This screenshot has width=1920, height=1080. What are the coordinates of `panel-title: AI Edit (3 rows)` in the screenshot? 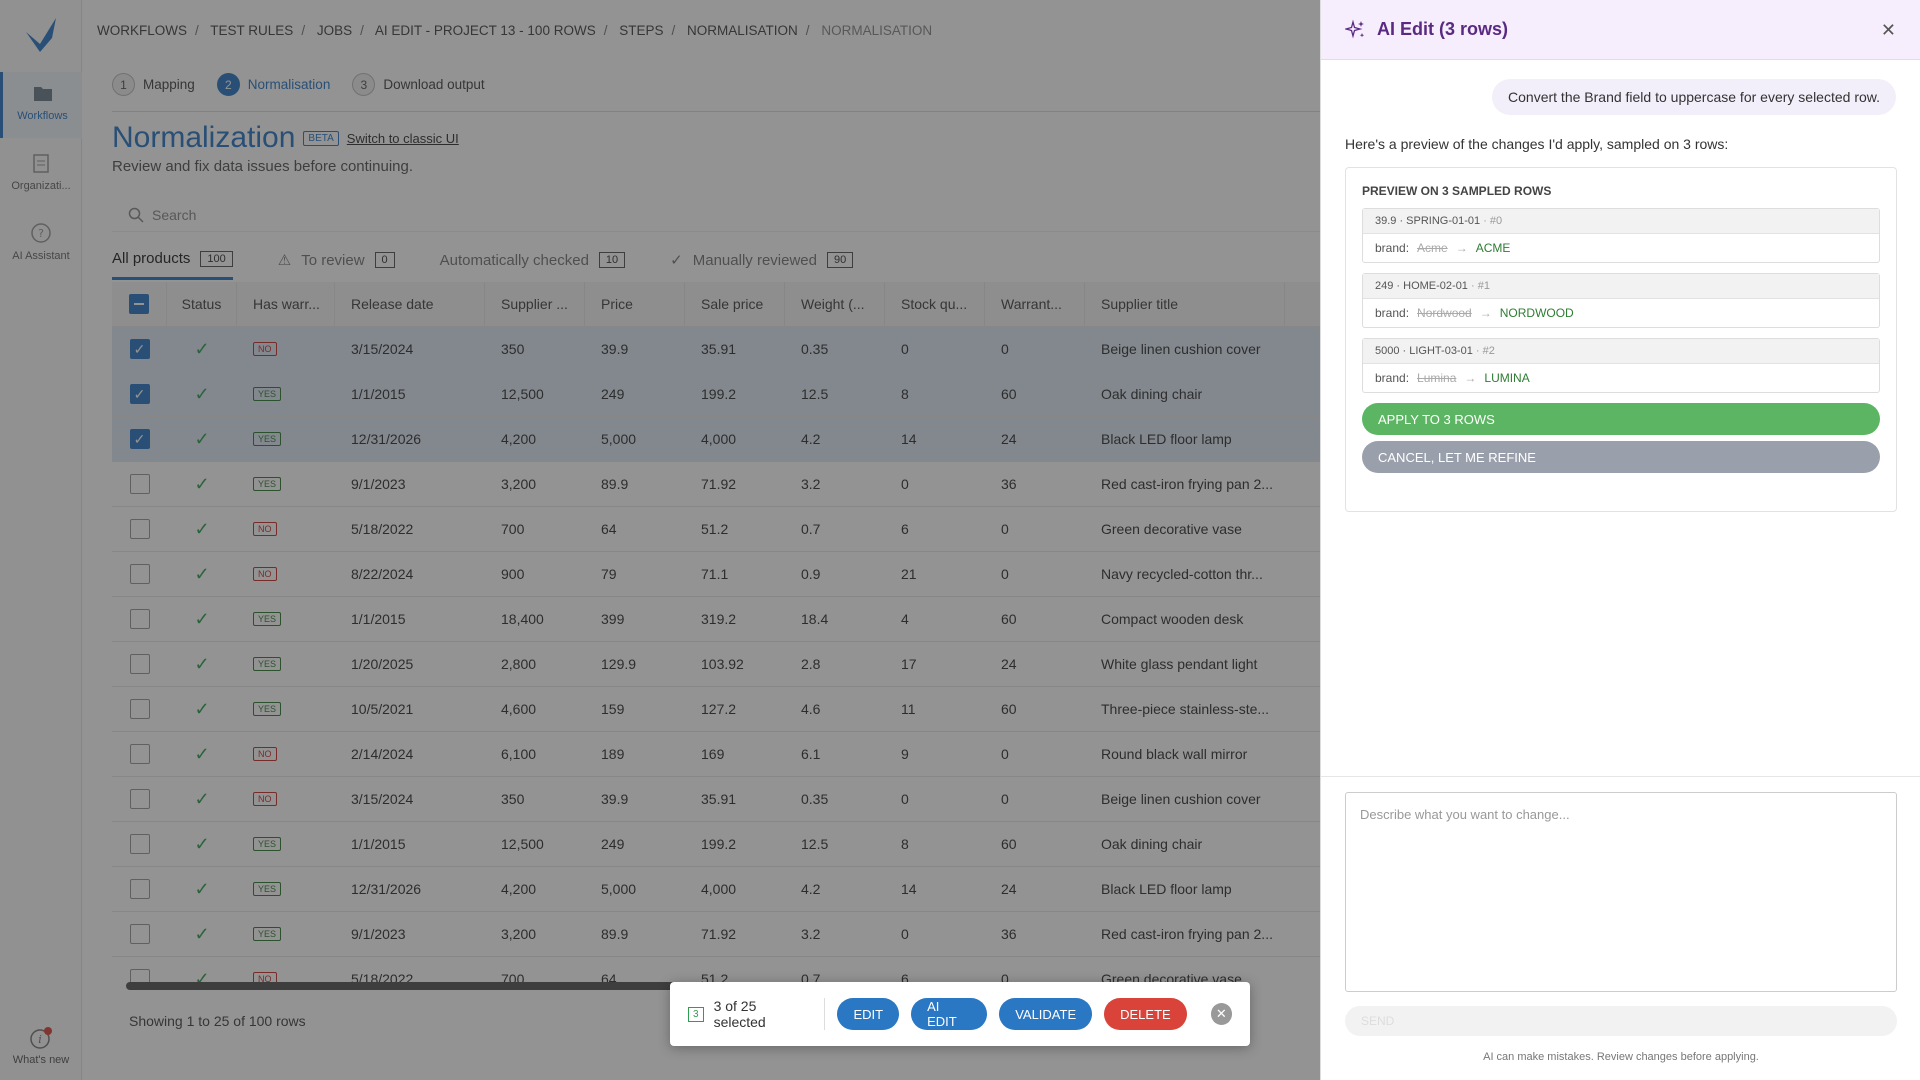 It's located at (1443, 29).